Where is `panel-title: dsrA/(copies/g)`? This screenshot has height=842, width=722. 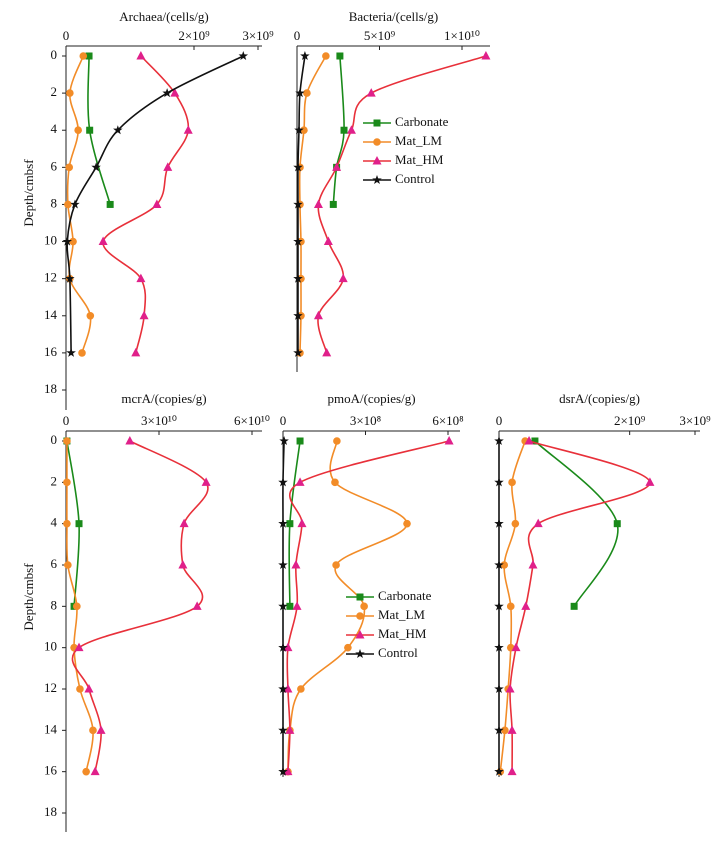
panel-title: dsrA/(copies/g) is located at coordinates (599, 398).